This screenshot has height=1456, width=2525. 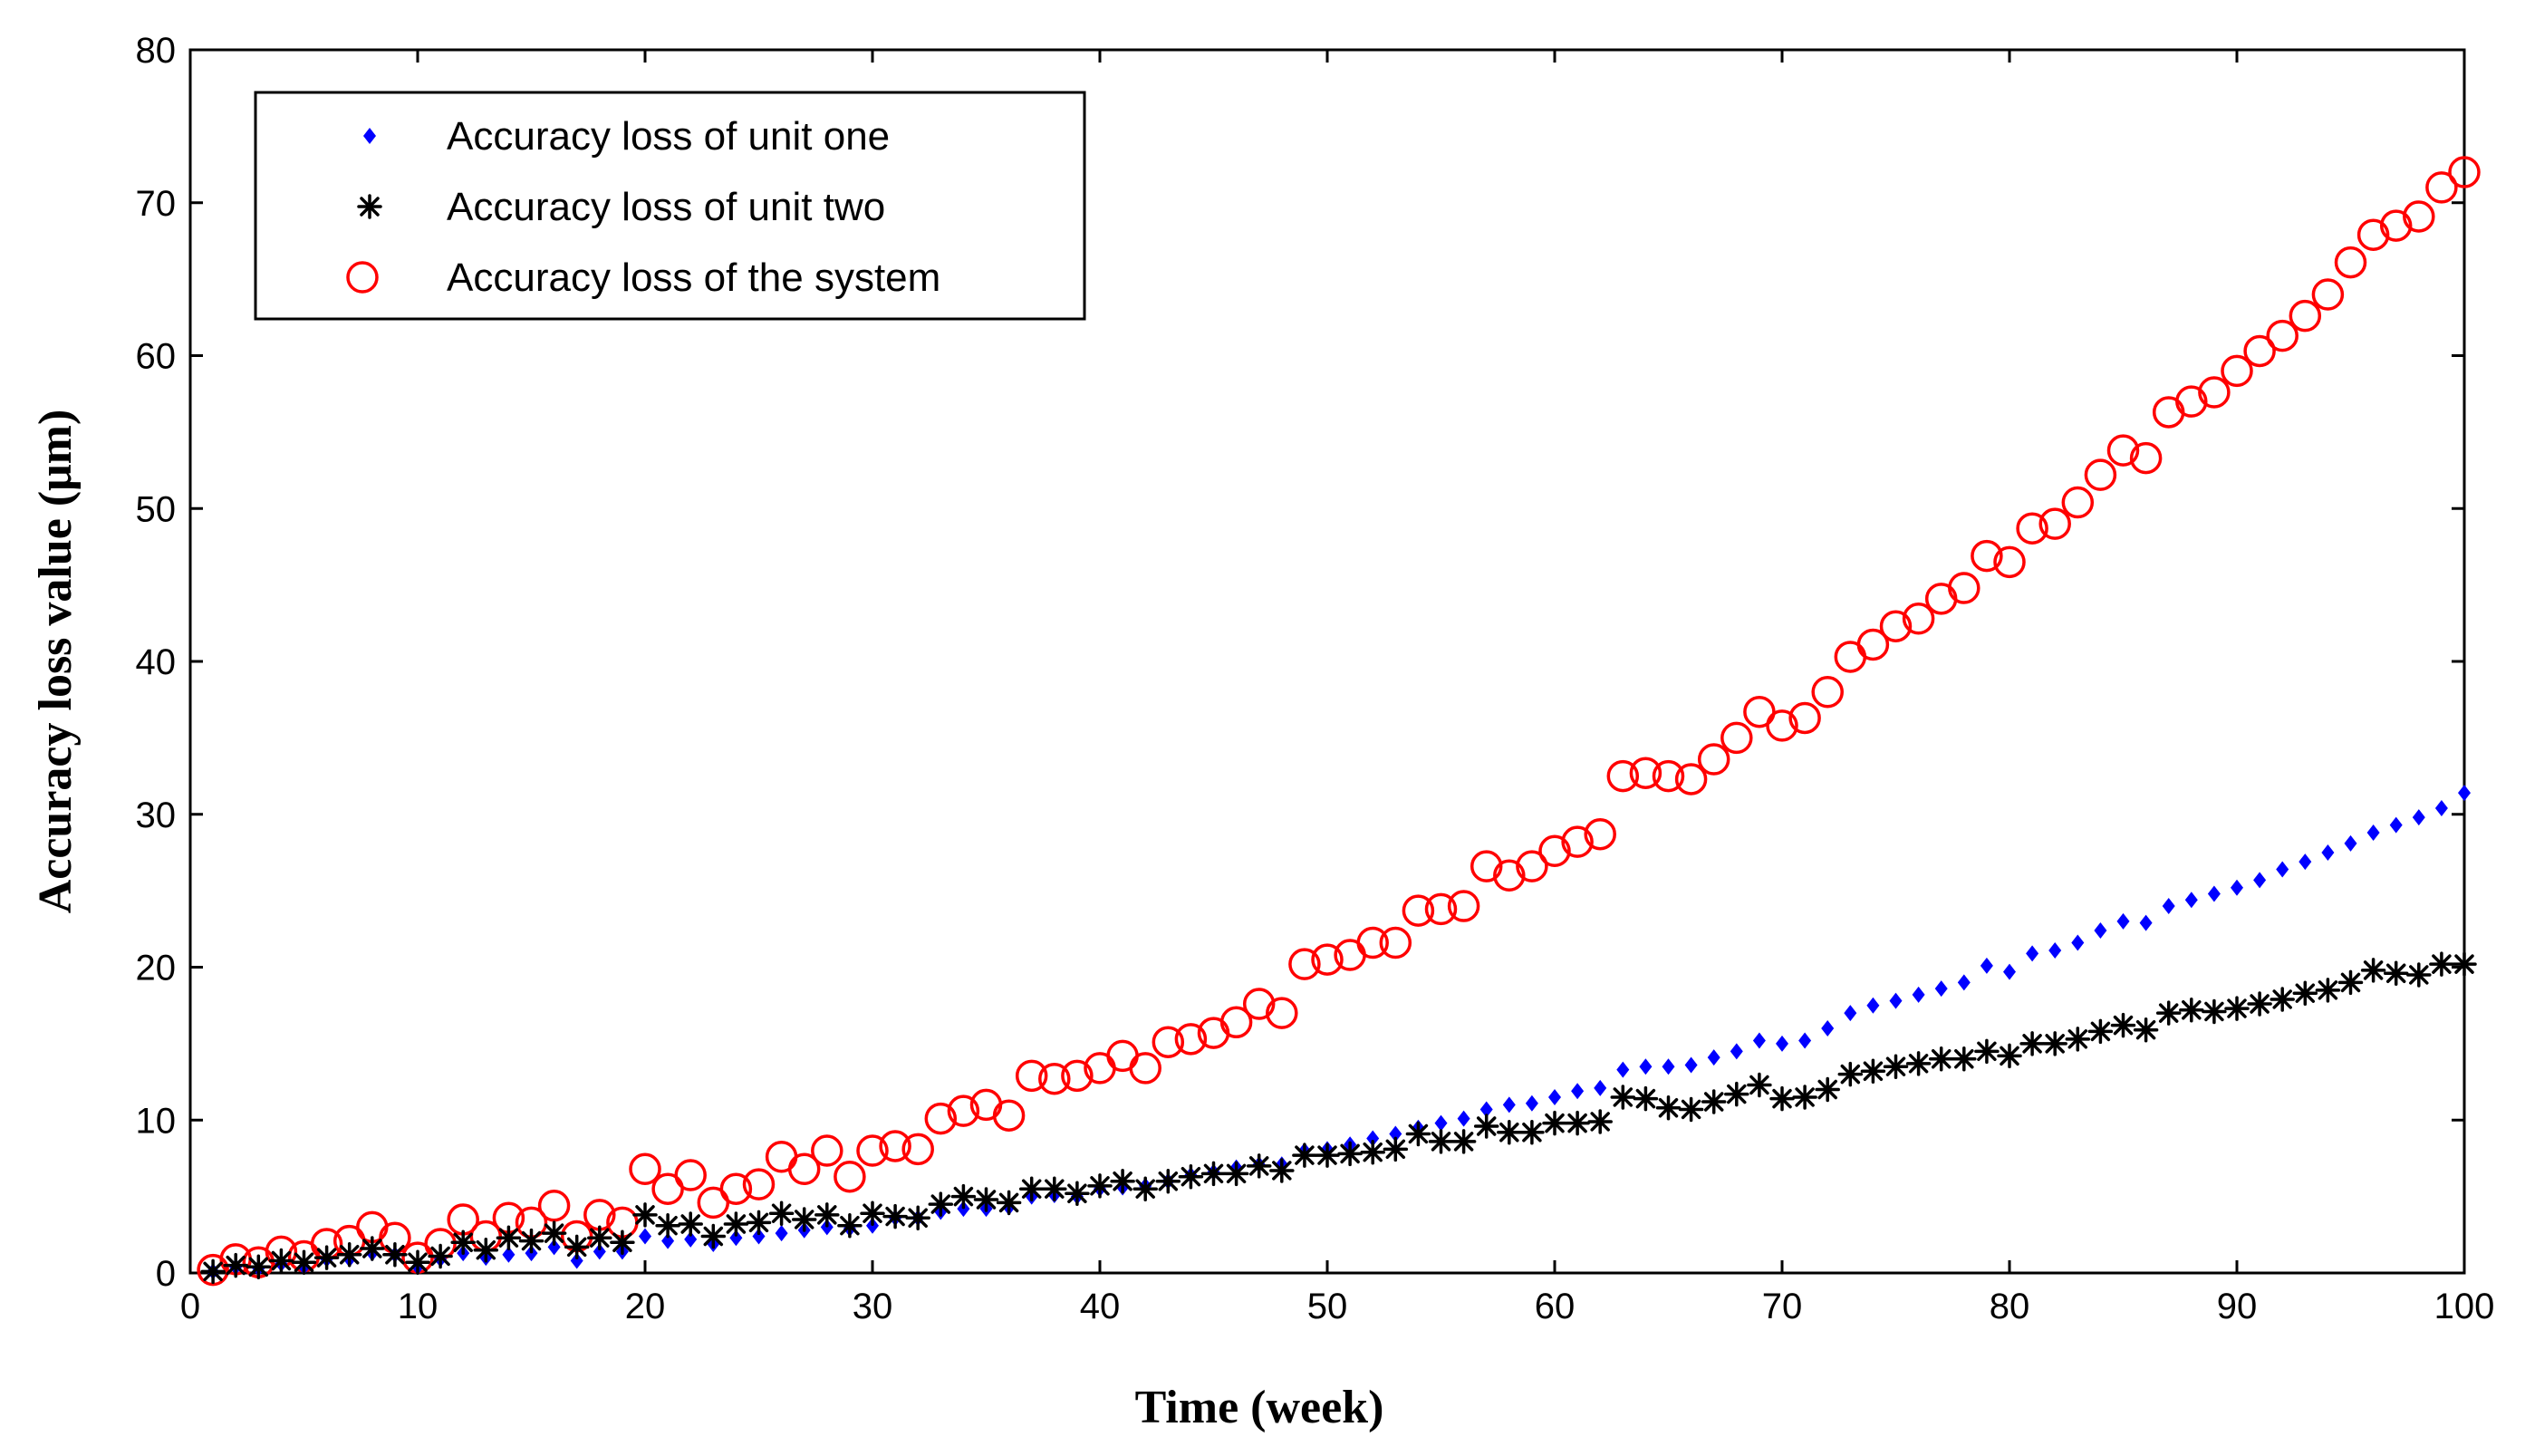 What do you see at coordinates (873, 1306) in the screenshot?
I see `x-tick-label: 30` at bounding box center [873, 1306].